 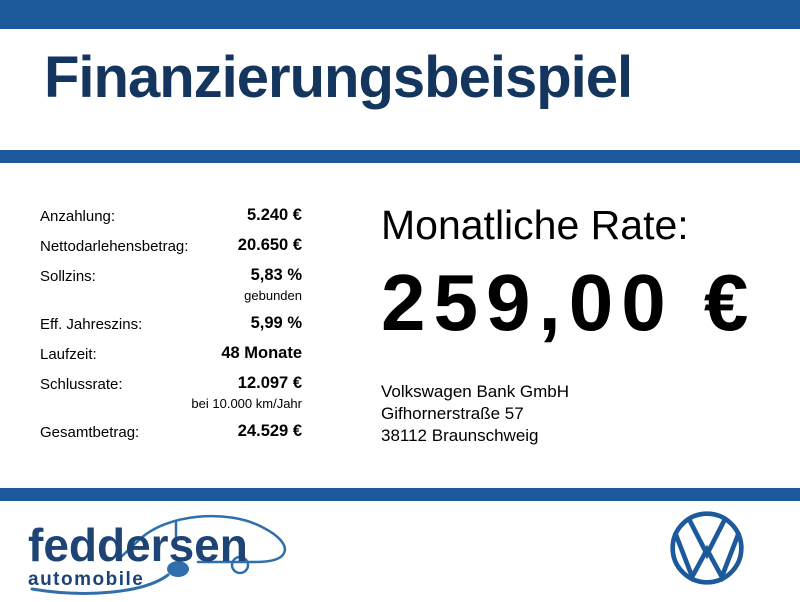 I want to click on bank-address-line: Gifhornerstraße 57, so click(x=452, y=413).